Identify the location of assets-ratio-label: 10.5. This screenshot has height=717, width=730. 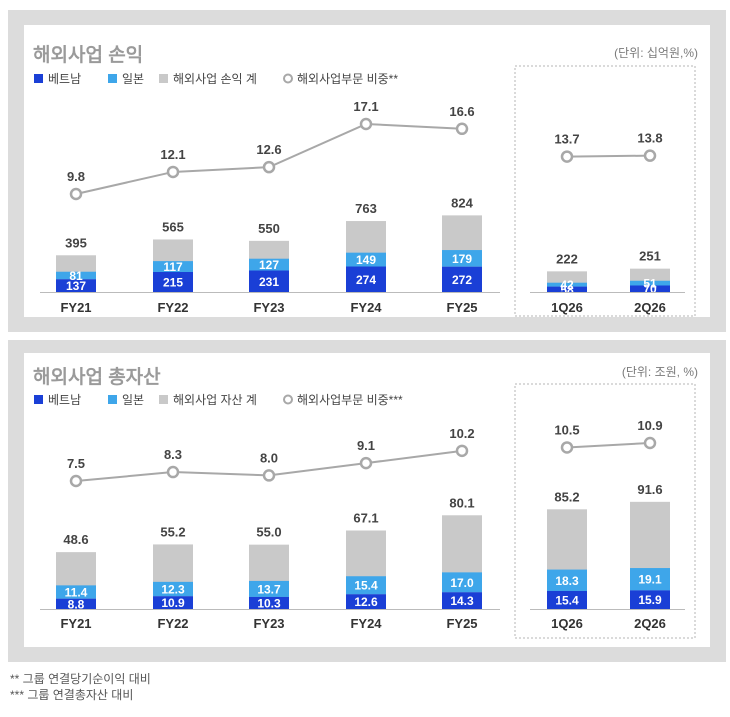
(566, 429).